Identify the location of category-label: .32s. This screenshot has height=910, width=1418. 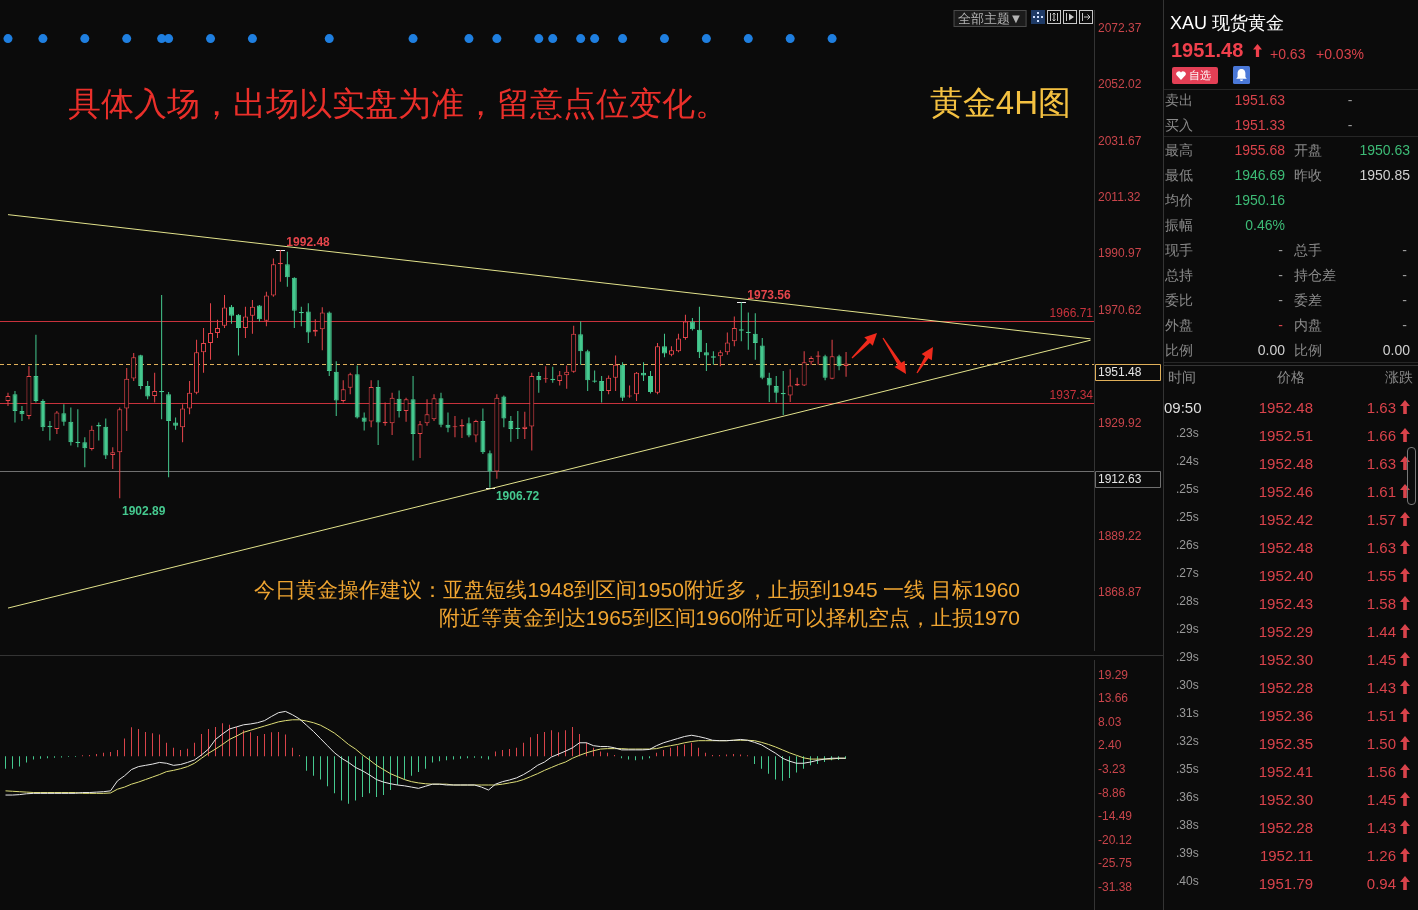
(1187, 741).